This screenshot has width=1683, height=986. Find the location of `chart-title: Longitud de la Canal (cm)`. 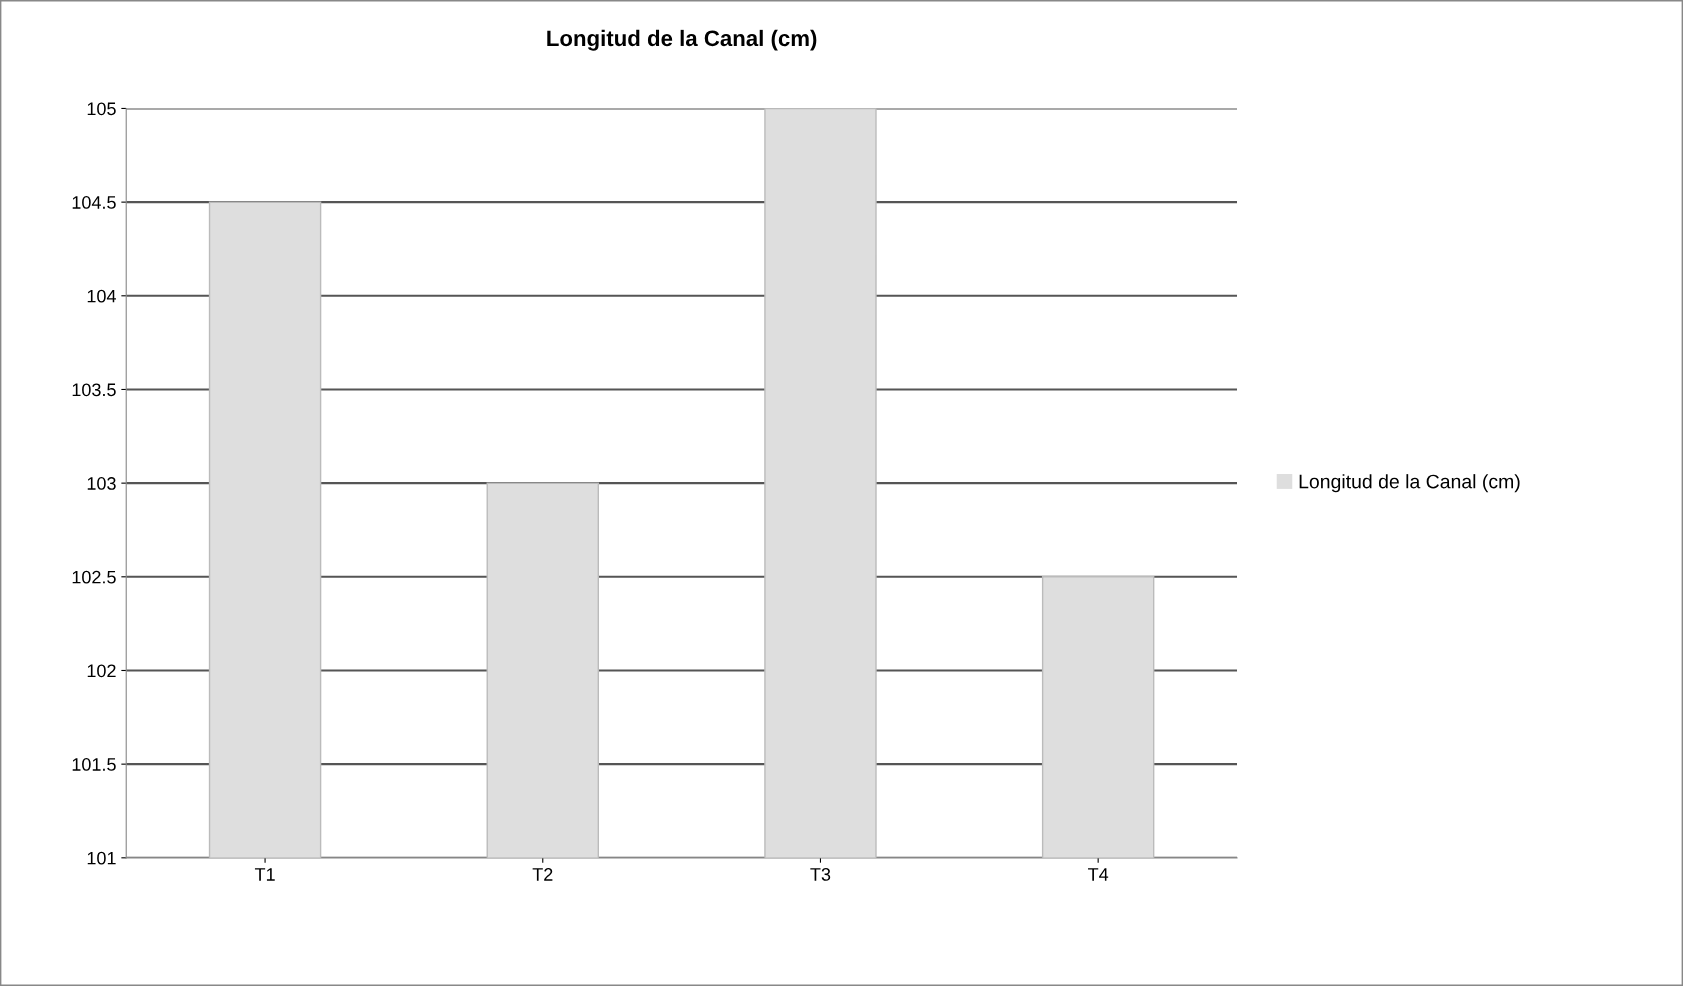

chart-title: Longitud de la Canal (cm) is located at coordinates (682, 40).